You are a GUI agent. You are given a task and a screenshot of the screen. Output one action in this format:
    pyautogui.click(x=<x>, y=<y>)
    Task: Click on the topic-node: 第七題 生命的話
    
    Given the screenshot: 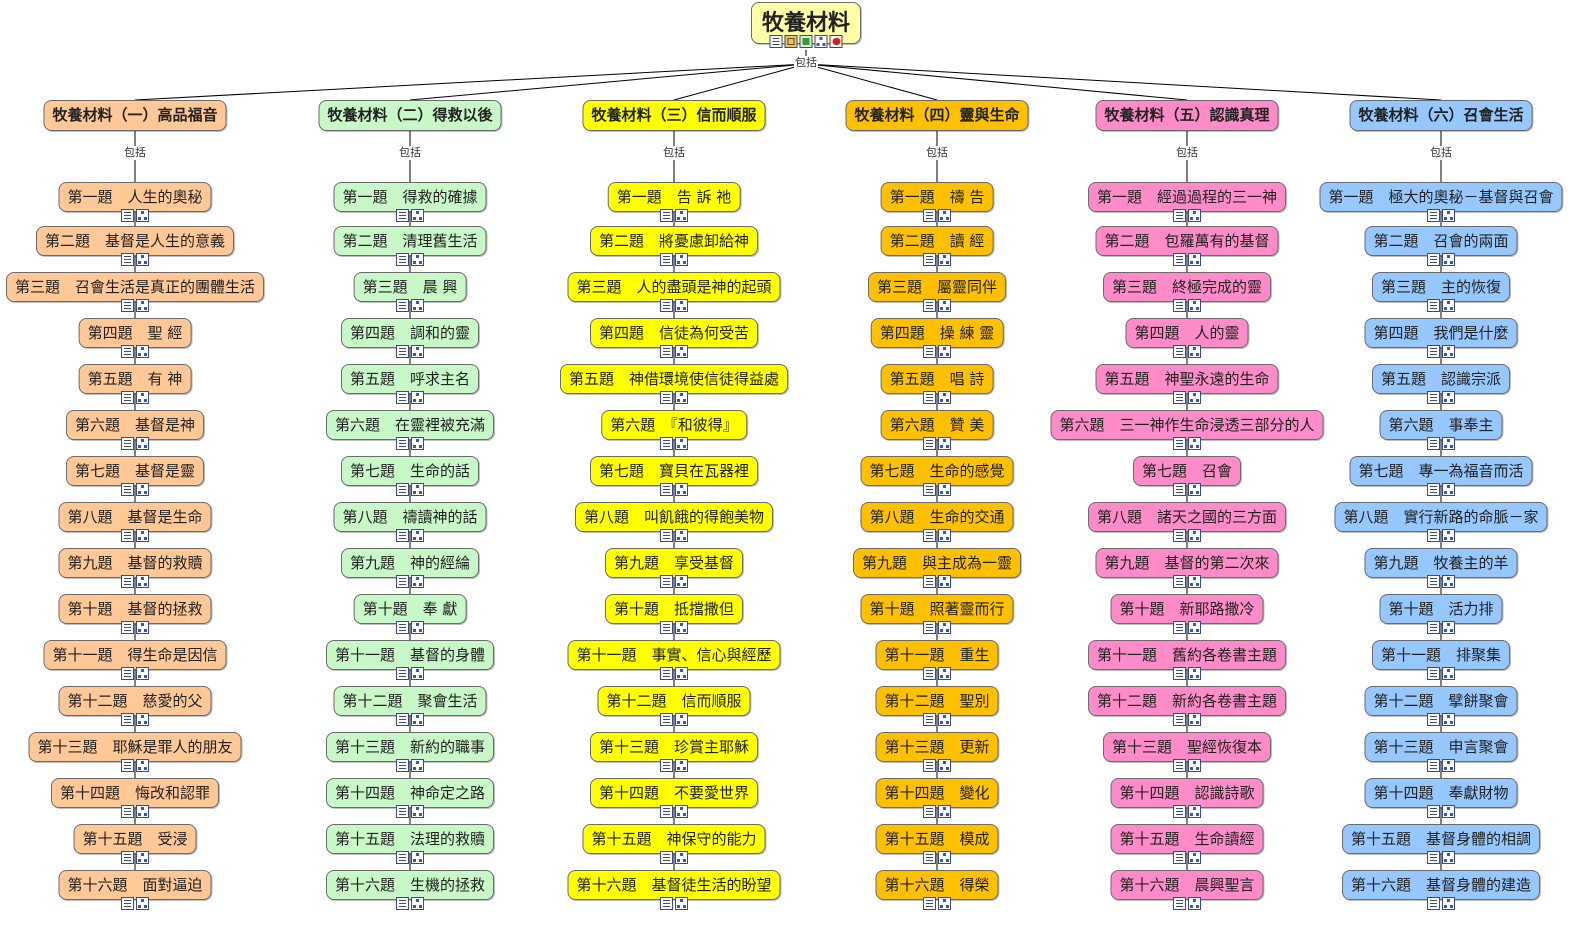 What is the action you would take?
    pyautogui.click(x=410, y=471)
    